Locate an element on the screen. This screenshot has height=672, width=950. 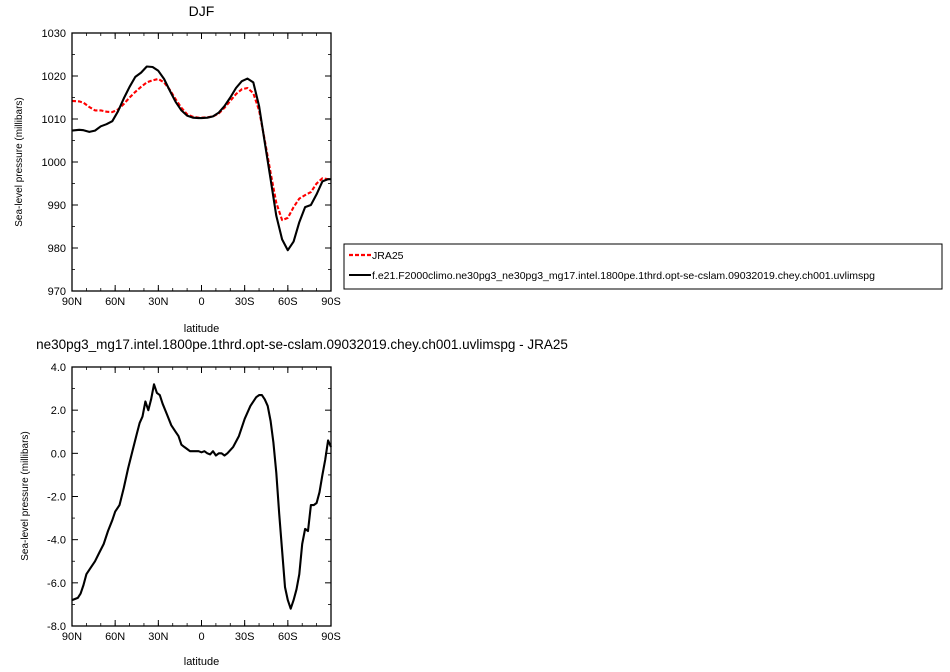
bottom-chart-xlabel: latitude is located at coordinates (201, 662).